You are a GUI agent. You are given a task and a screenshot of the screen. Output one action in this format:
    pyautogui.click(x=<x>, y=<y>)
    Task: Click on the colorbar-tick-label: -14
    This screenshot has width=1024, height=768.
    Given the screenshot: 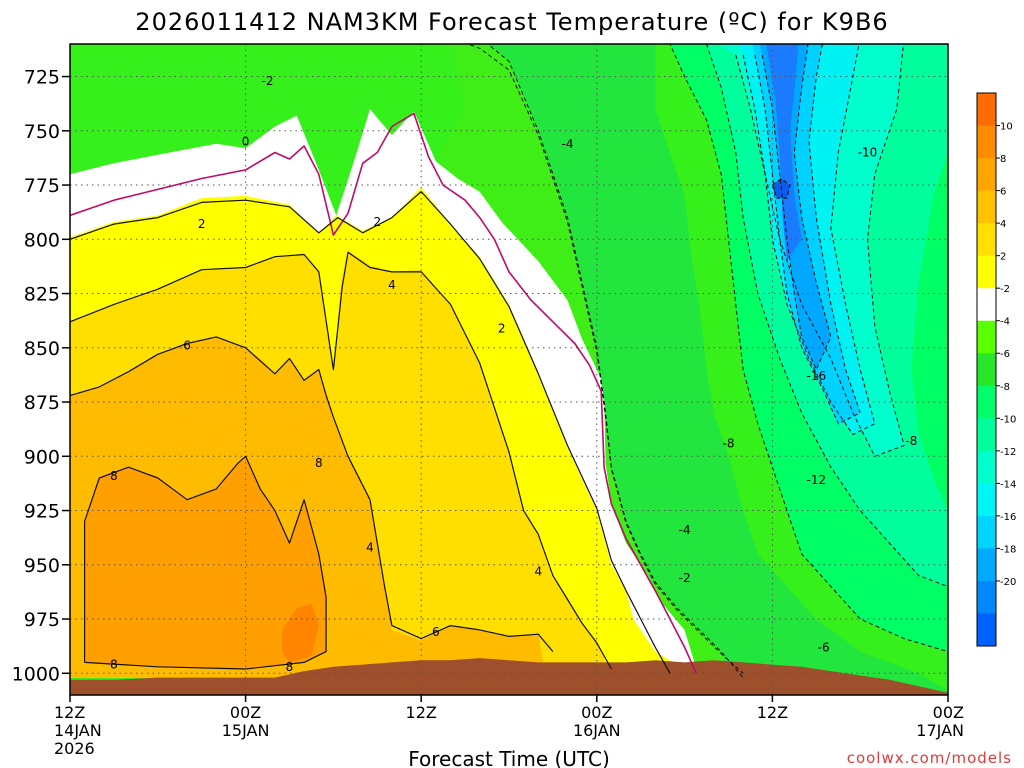 What is the action you would take?
    pyautogui.click(x=1008, y=484)
    